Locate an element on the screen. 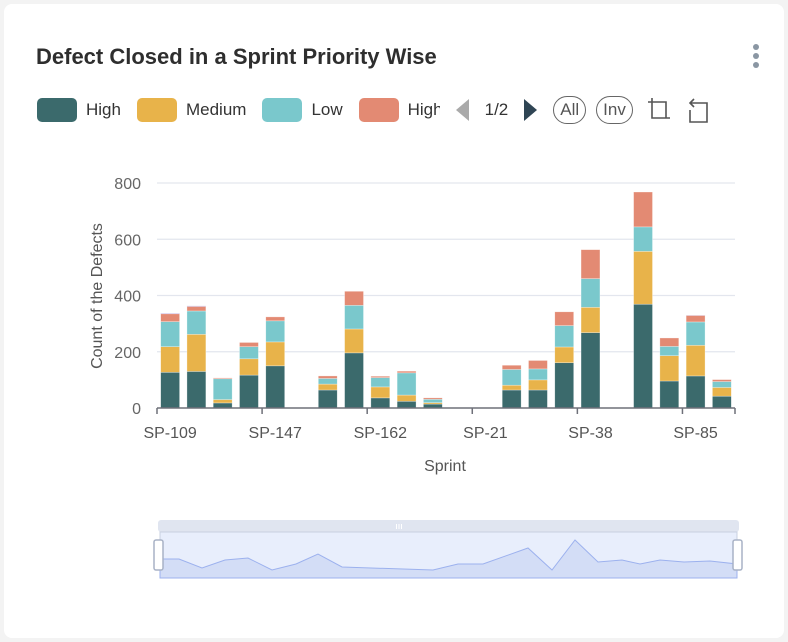 The image size is (788, 642). legend-item-high: High is located at coordinates (79, 110).